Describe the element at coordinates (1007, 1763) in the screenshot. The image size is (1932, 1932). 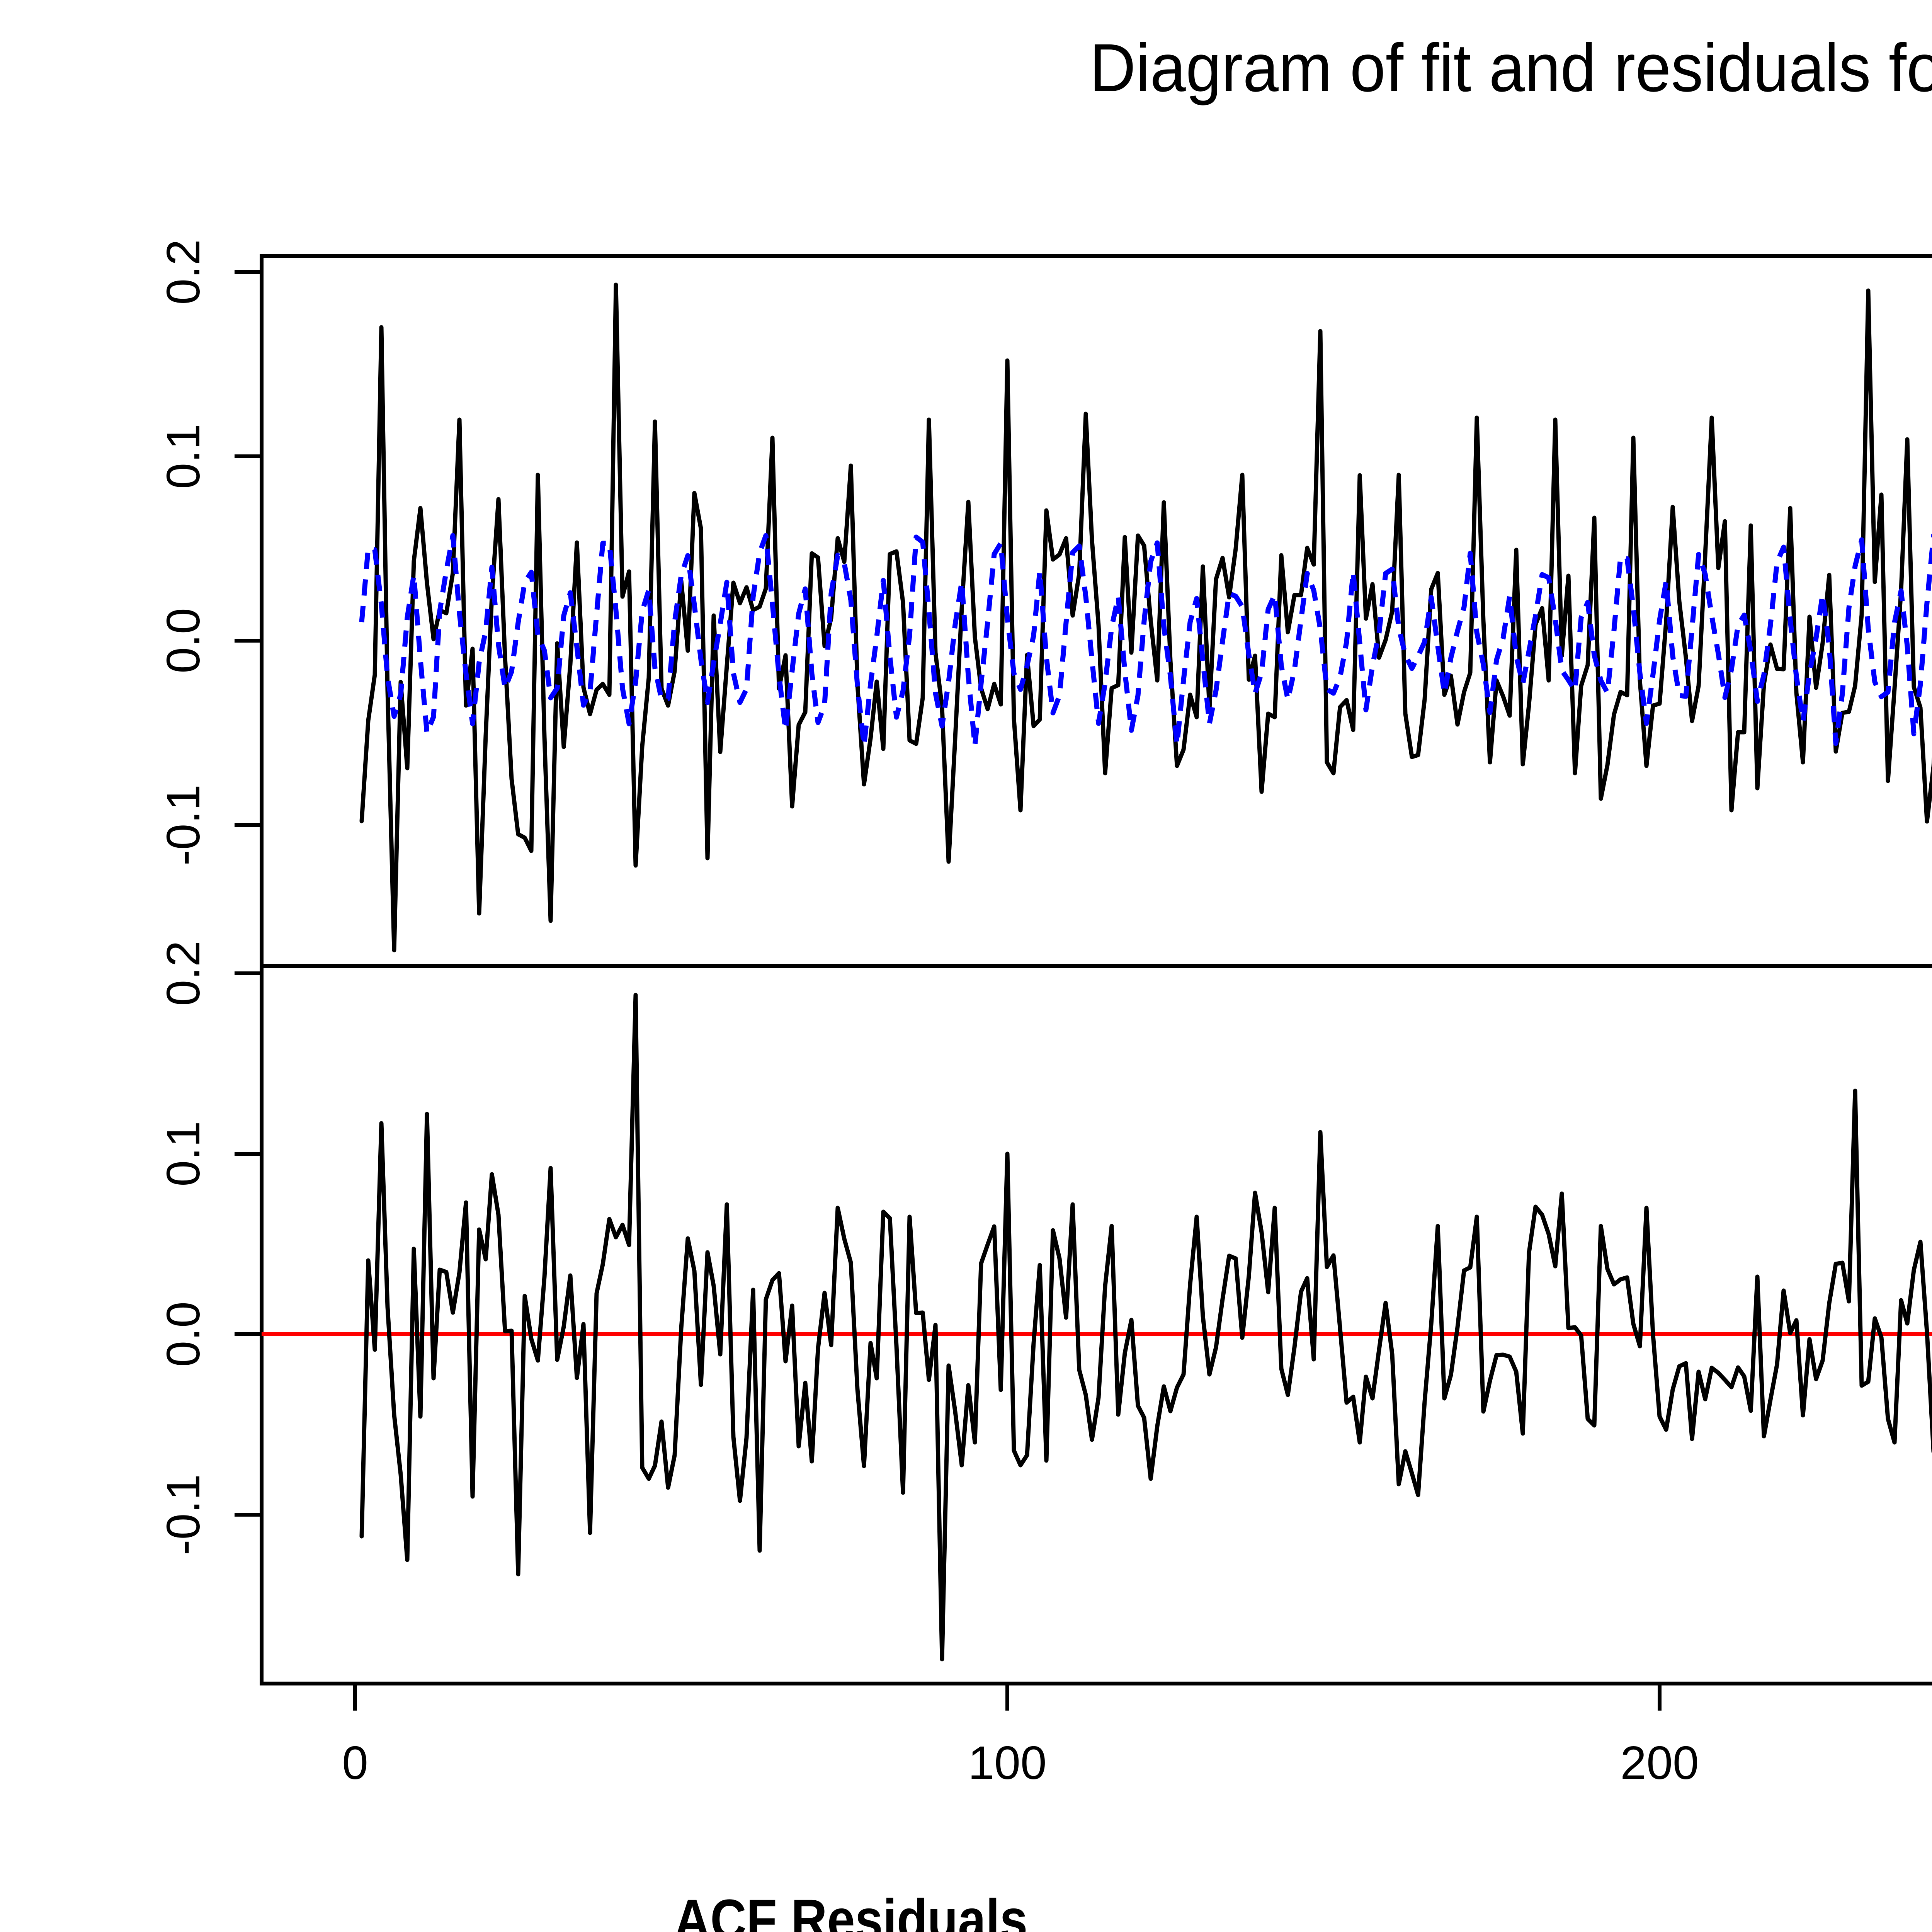
I see `svg-text: 100` at that location.